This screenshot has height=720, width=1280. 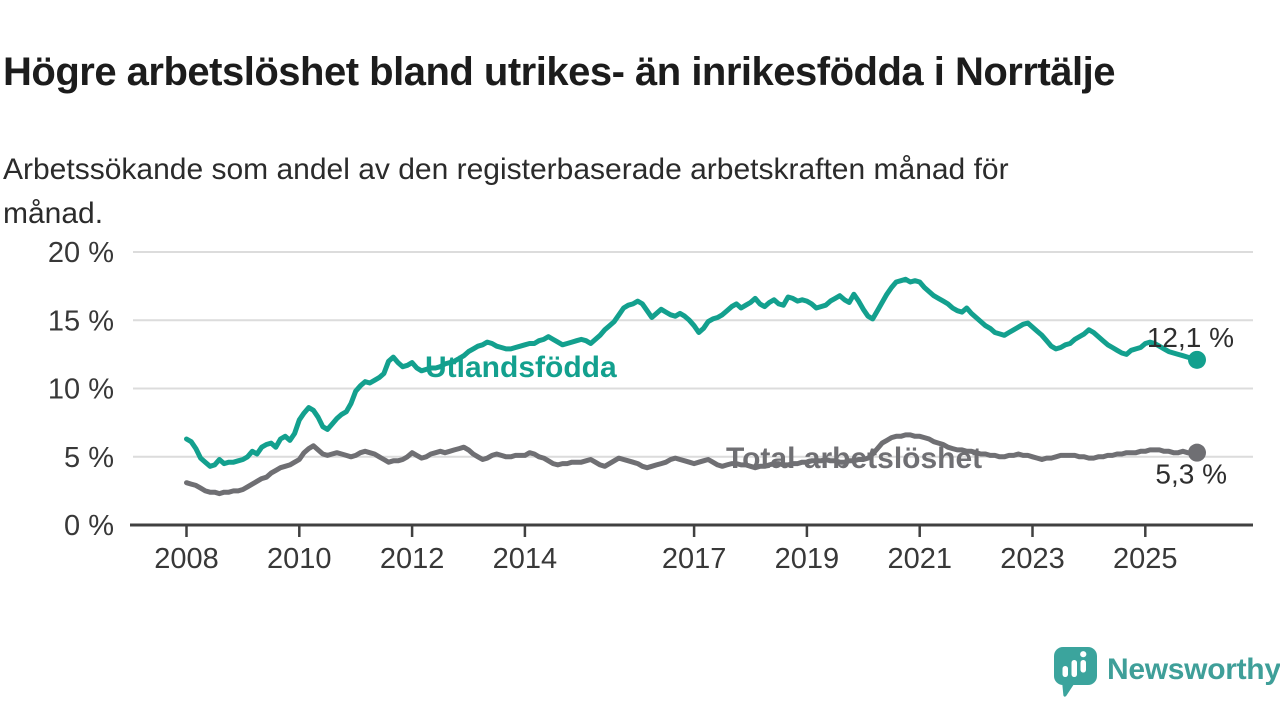 What do you see at coordinates (694, 559) in the screenshot?
I see `x-axis-label: 2017` at bounding box center [694, 559].